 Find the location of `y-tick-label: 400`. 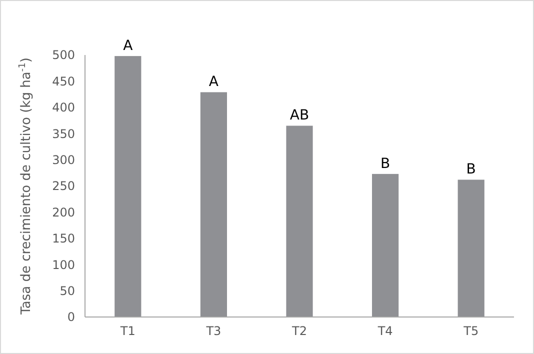

y-tick-label: 400 is located at coordinates (63, 107).